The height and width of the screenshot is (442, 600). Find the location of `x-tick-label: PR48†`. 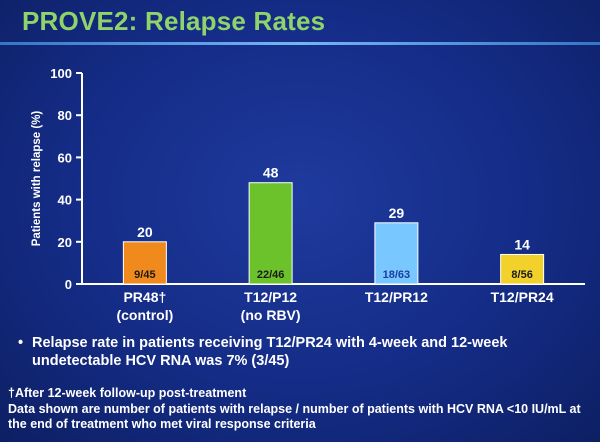

x-tick-label: PR48† is located at coordinates (144, 297).